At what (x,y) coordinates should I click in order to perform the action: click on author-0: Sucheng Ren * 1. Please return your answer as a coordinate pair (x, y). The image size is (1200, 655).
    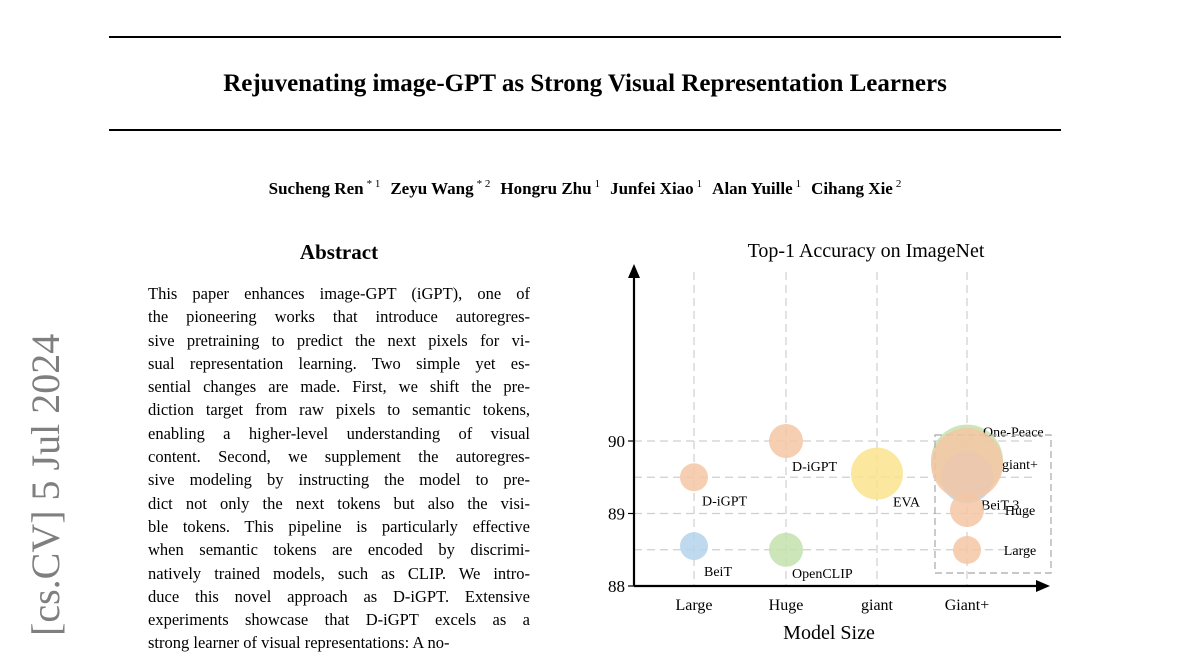
    Looking at the image, I should click on (324, 188).